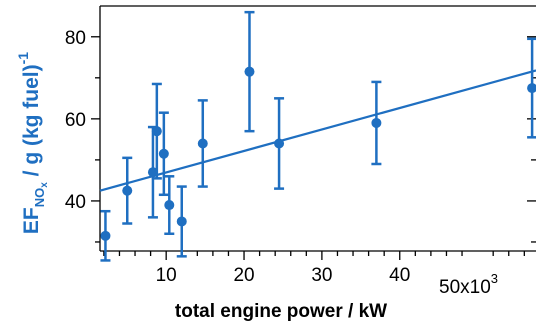  I want to click on y-label-middle: / g (kg fuel), so click(31, 123).